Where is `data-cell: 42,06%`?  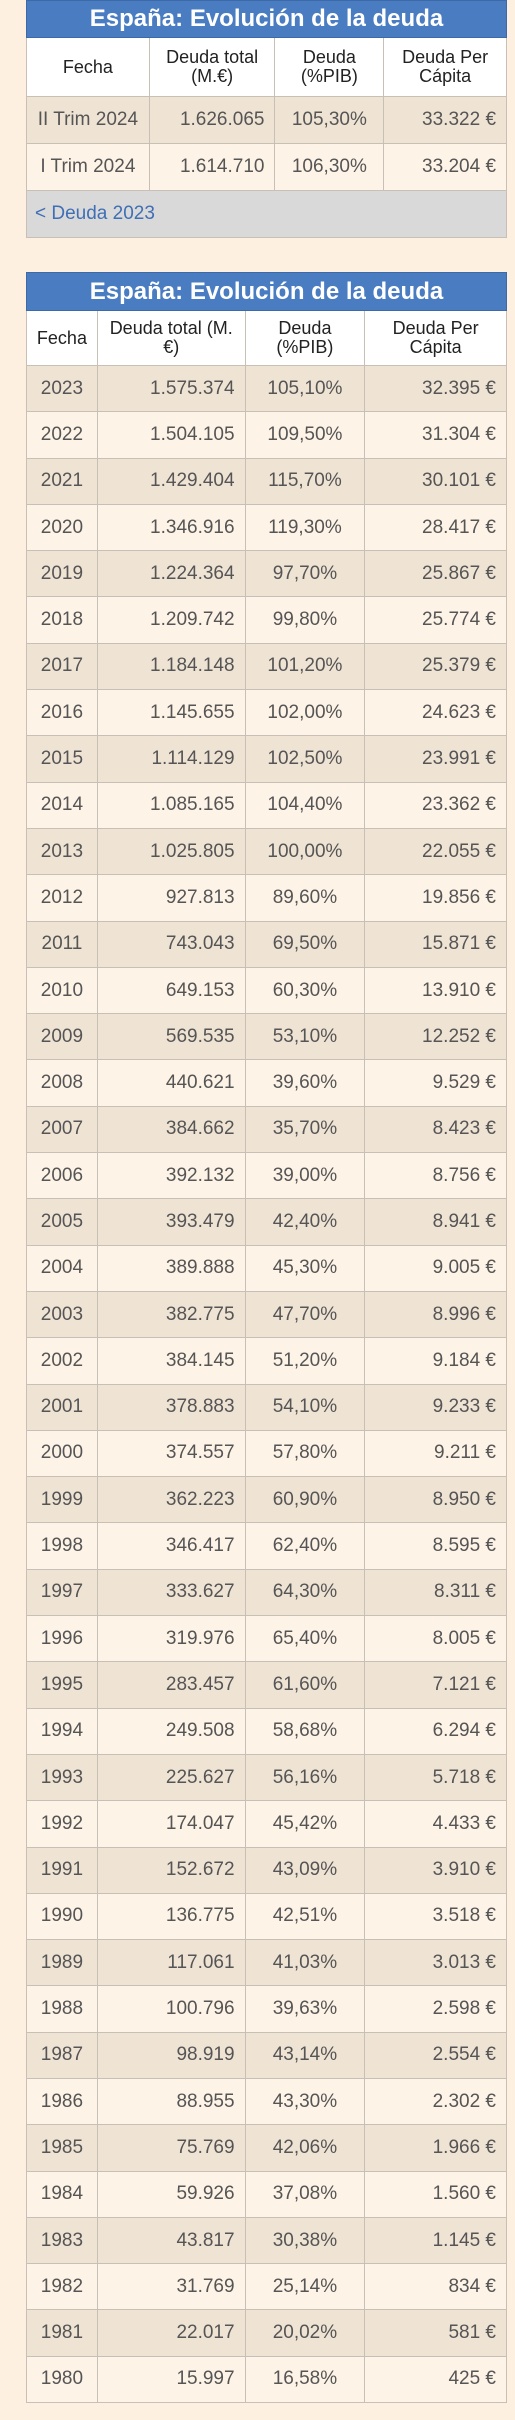
data-cell: 42,06% is located at coordinates (305, 2148).